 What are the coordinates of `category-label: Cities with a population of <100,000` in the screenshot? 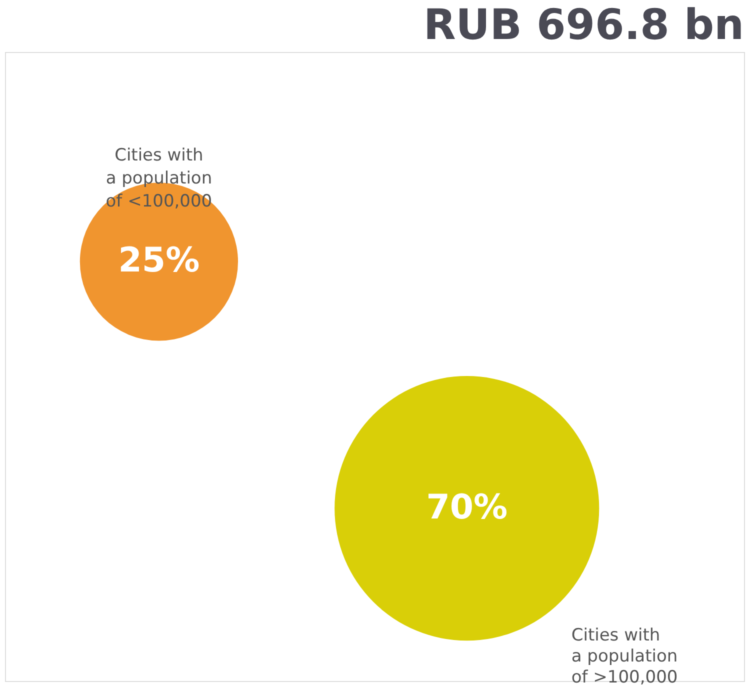 It's located at (159, 178).